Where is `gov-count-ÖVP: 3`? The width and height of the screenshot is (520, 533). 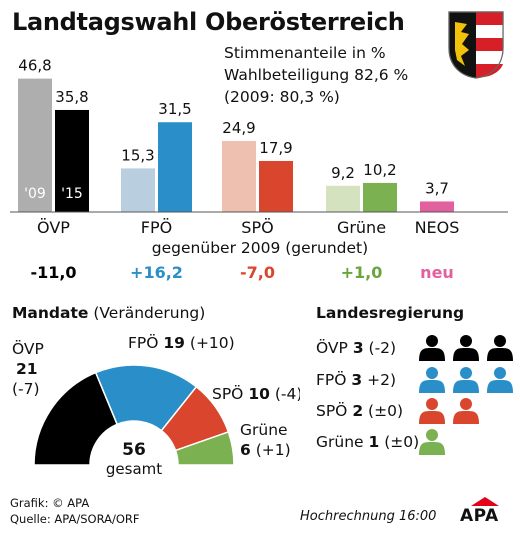
gov-count-ÖVP: 3 is located at coordinates (358, 348).